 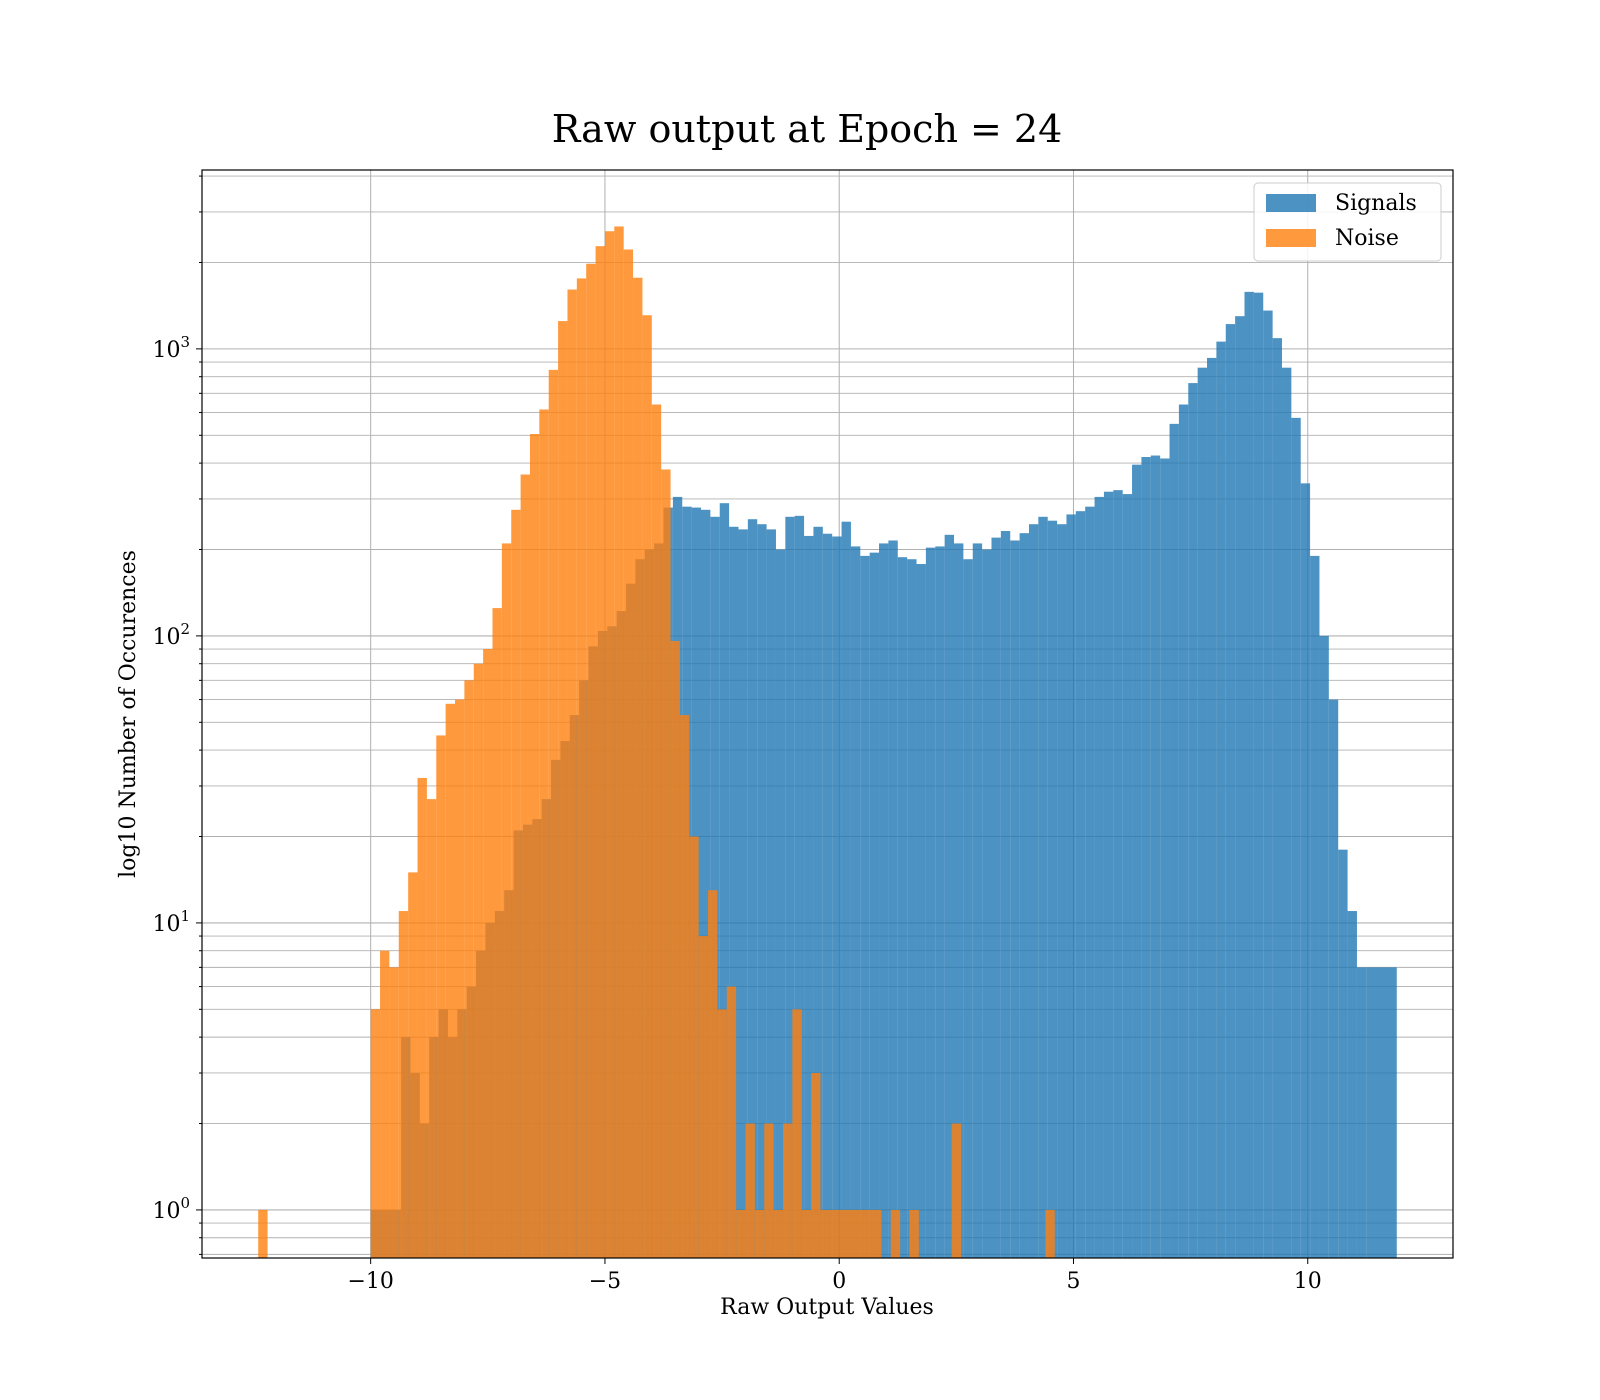 What do you see at coordinates (1347, 222) in the screenshot?
I see `legend: Signals Noise` at bounding box center [1347, 222].